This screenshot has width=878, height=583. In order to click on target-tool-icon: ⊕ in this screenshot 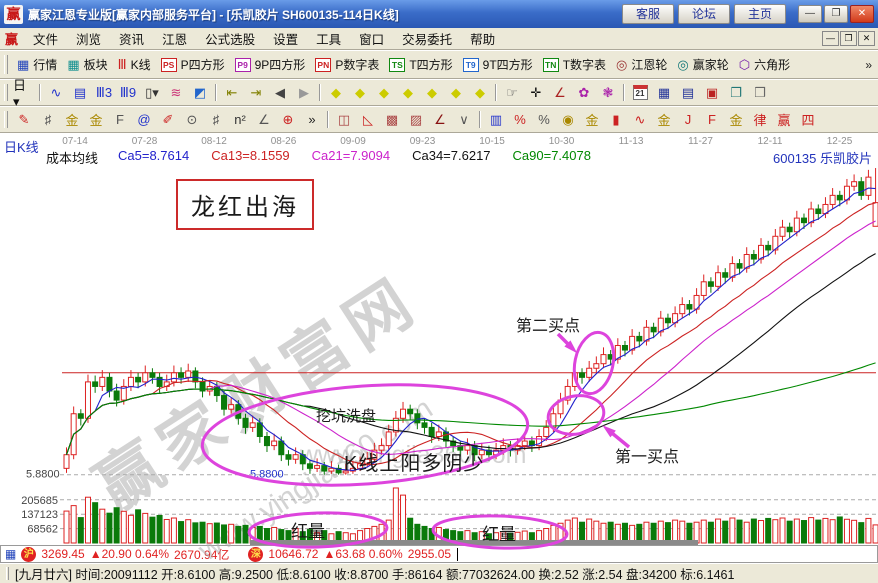, I will do `click(288, 119)`.